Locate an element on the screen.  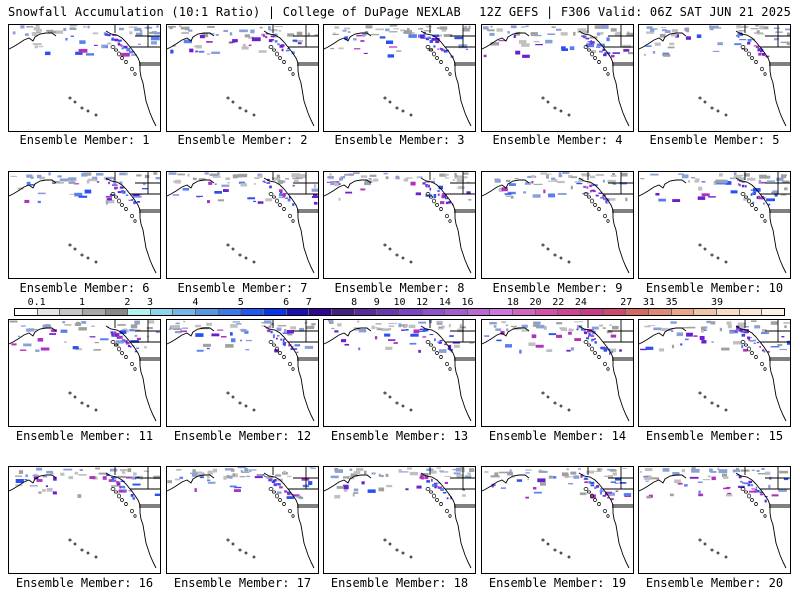
ensemble-member-label: Ensemble Member: 16 is located at coordinates (84, 583).